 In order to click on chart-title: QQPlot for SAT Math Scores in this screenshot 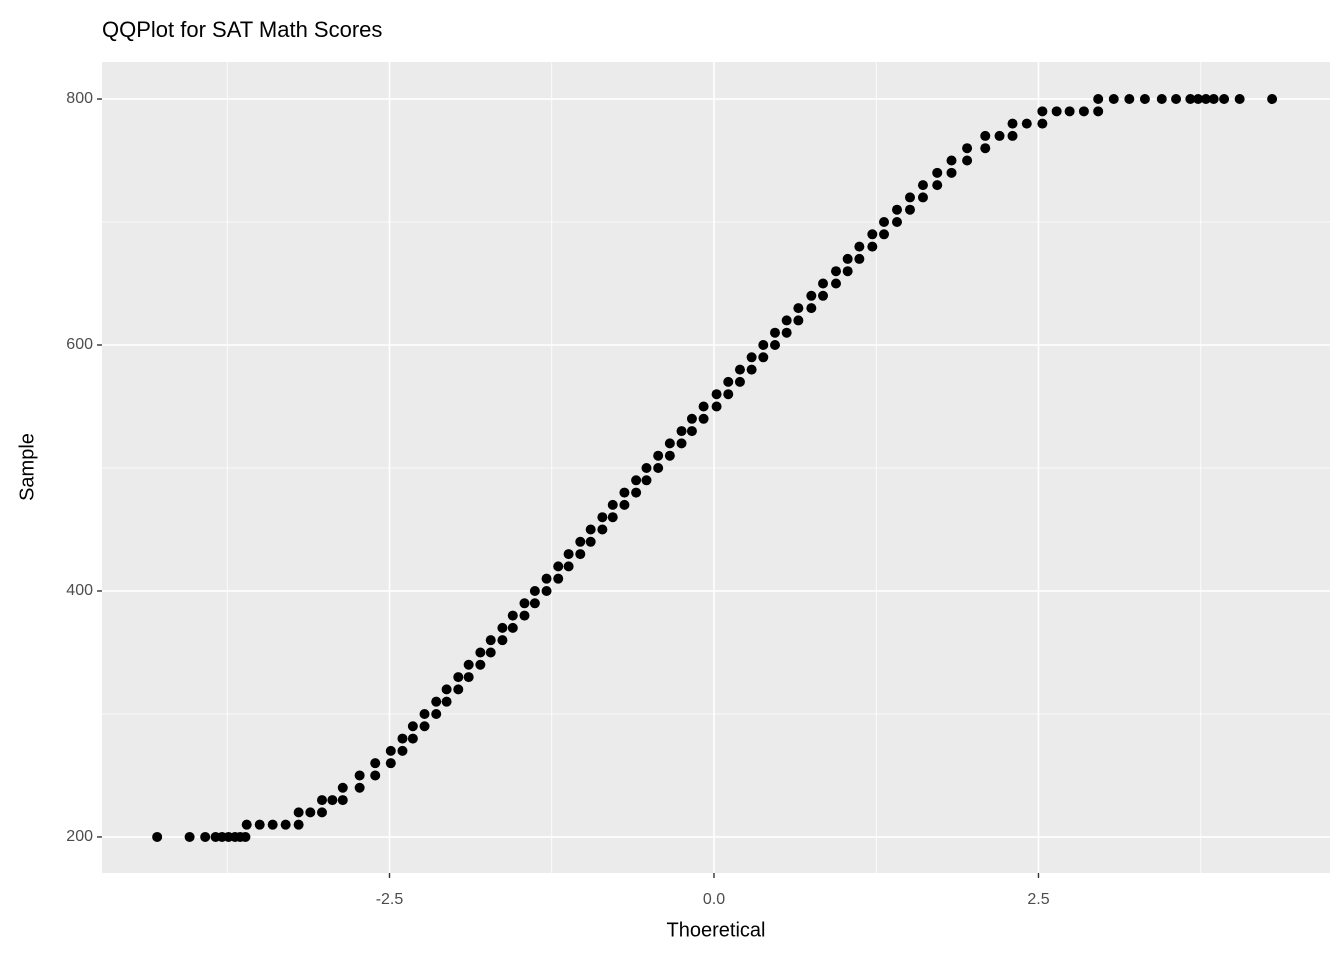, I will do `click(242, 29)`.